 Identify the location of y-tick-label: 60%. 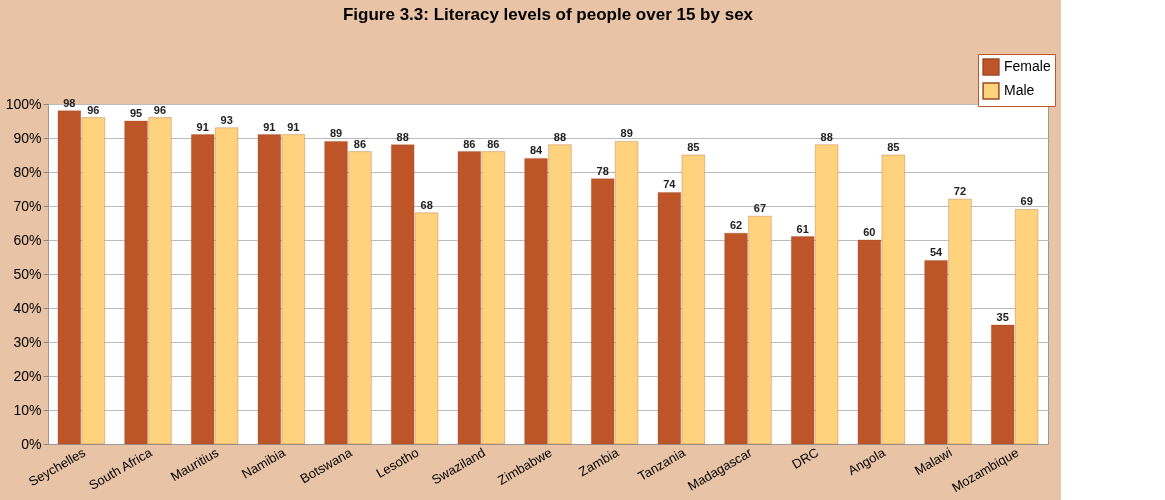
(27, 239).